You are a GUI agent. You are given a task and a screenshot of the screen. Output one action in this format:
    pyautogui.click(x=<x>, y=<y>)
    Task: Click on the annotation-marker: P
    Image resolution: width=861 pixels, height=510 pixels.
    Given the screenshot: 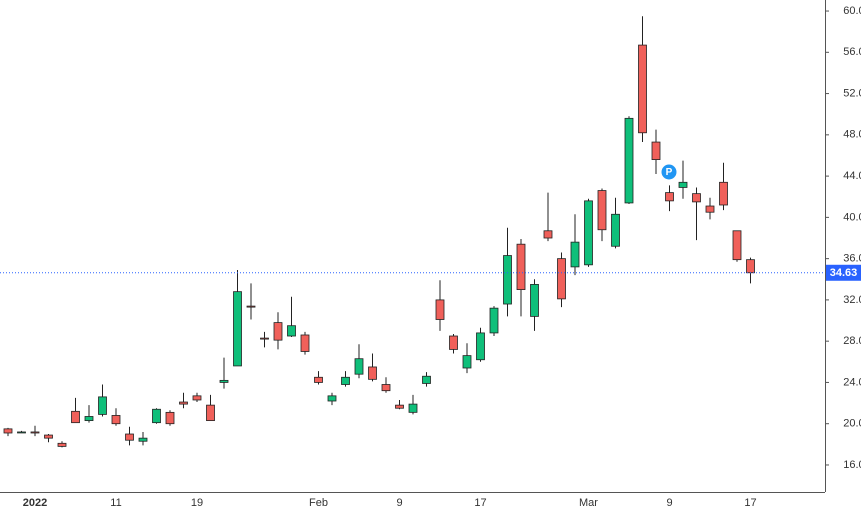 What is the action you would take?
    pyautogui.click(x=669, y=172)
    